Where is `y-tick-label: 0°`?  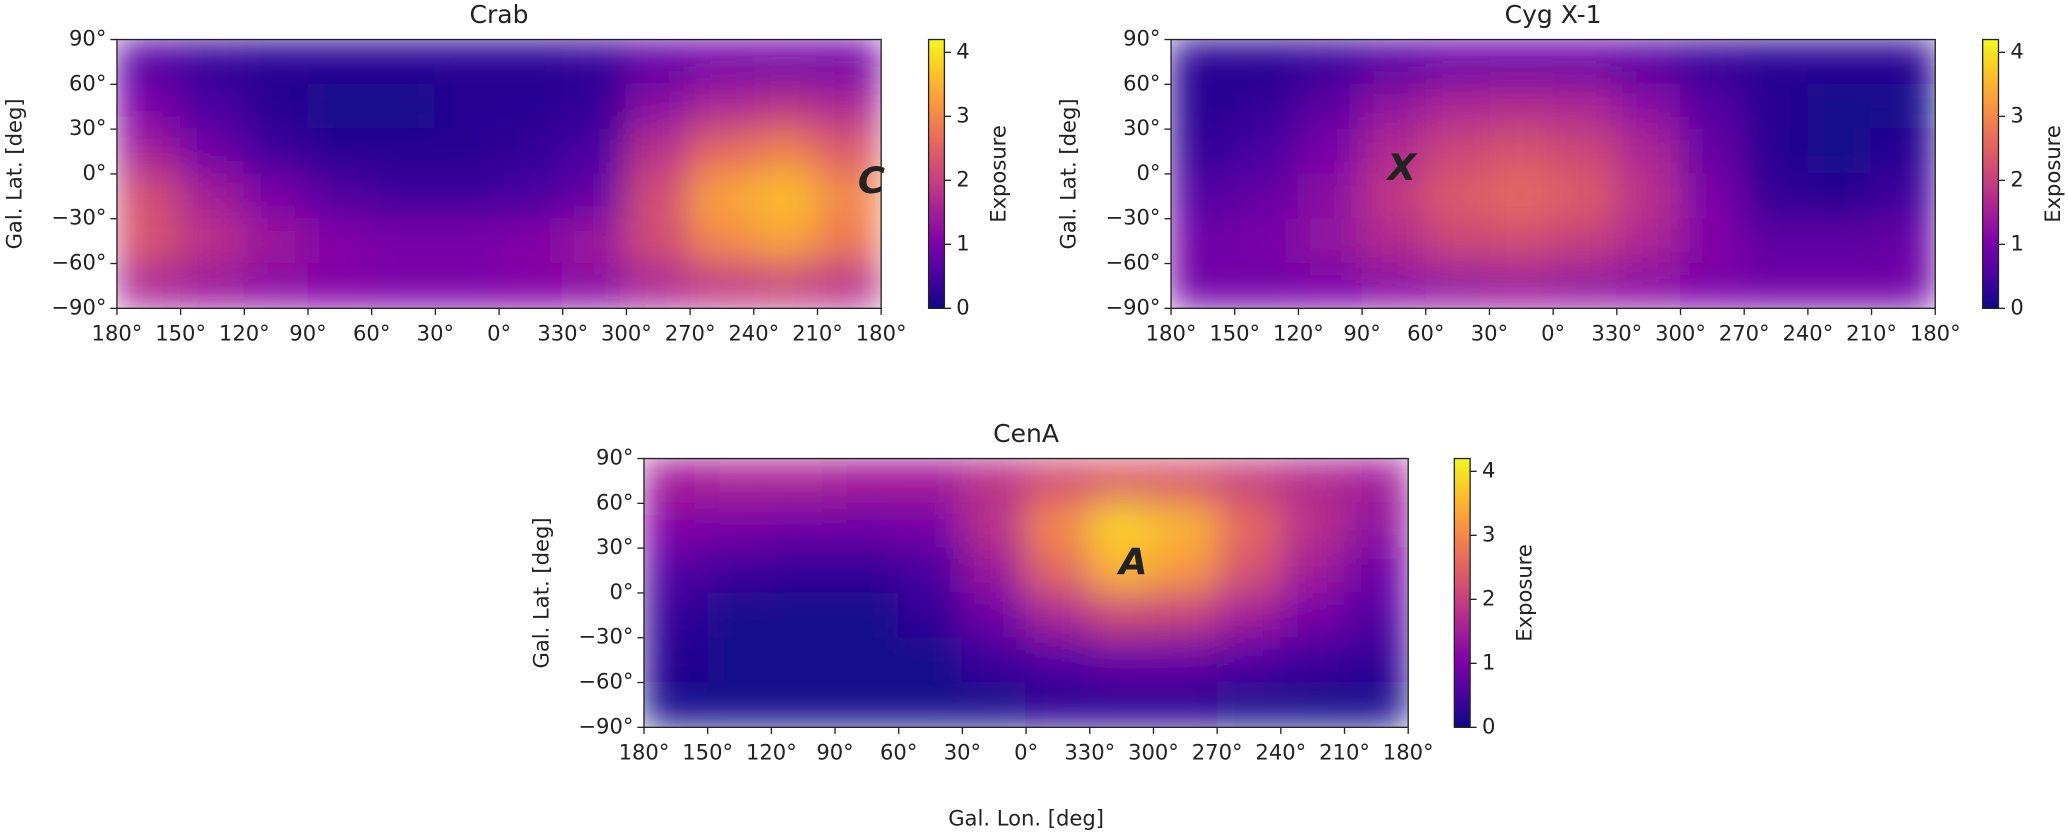
y-tick-label: 0° is located at coordinates (1149, 172).